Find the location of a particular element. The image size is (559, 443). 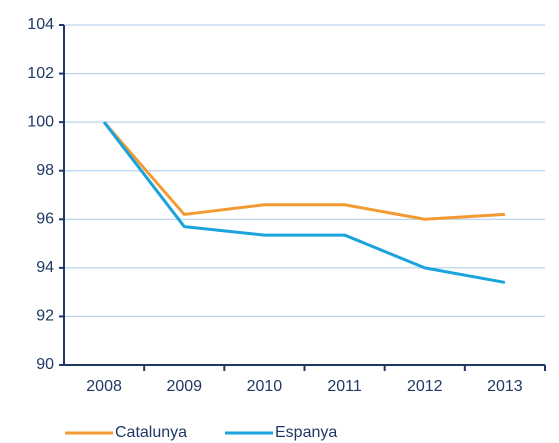

x-tick-label: 2013 is located at coordinates (505, 386).